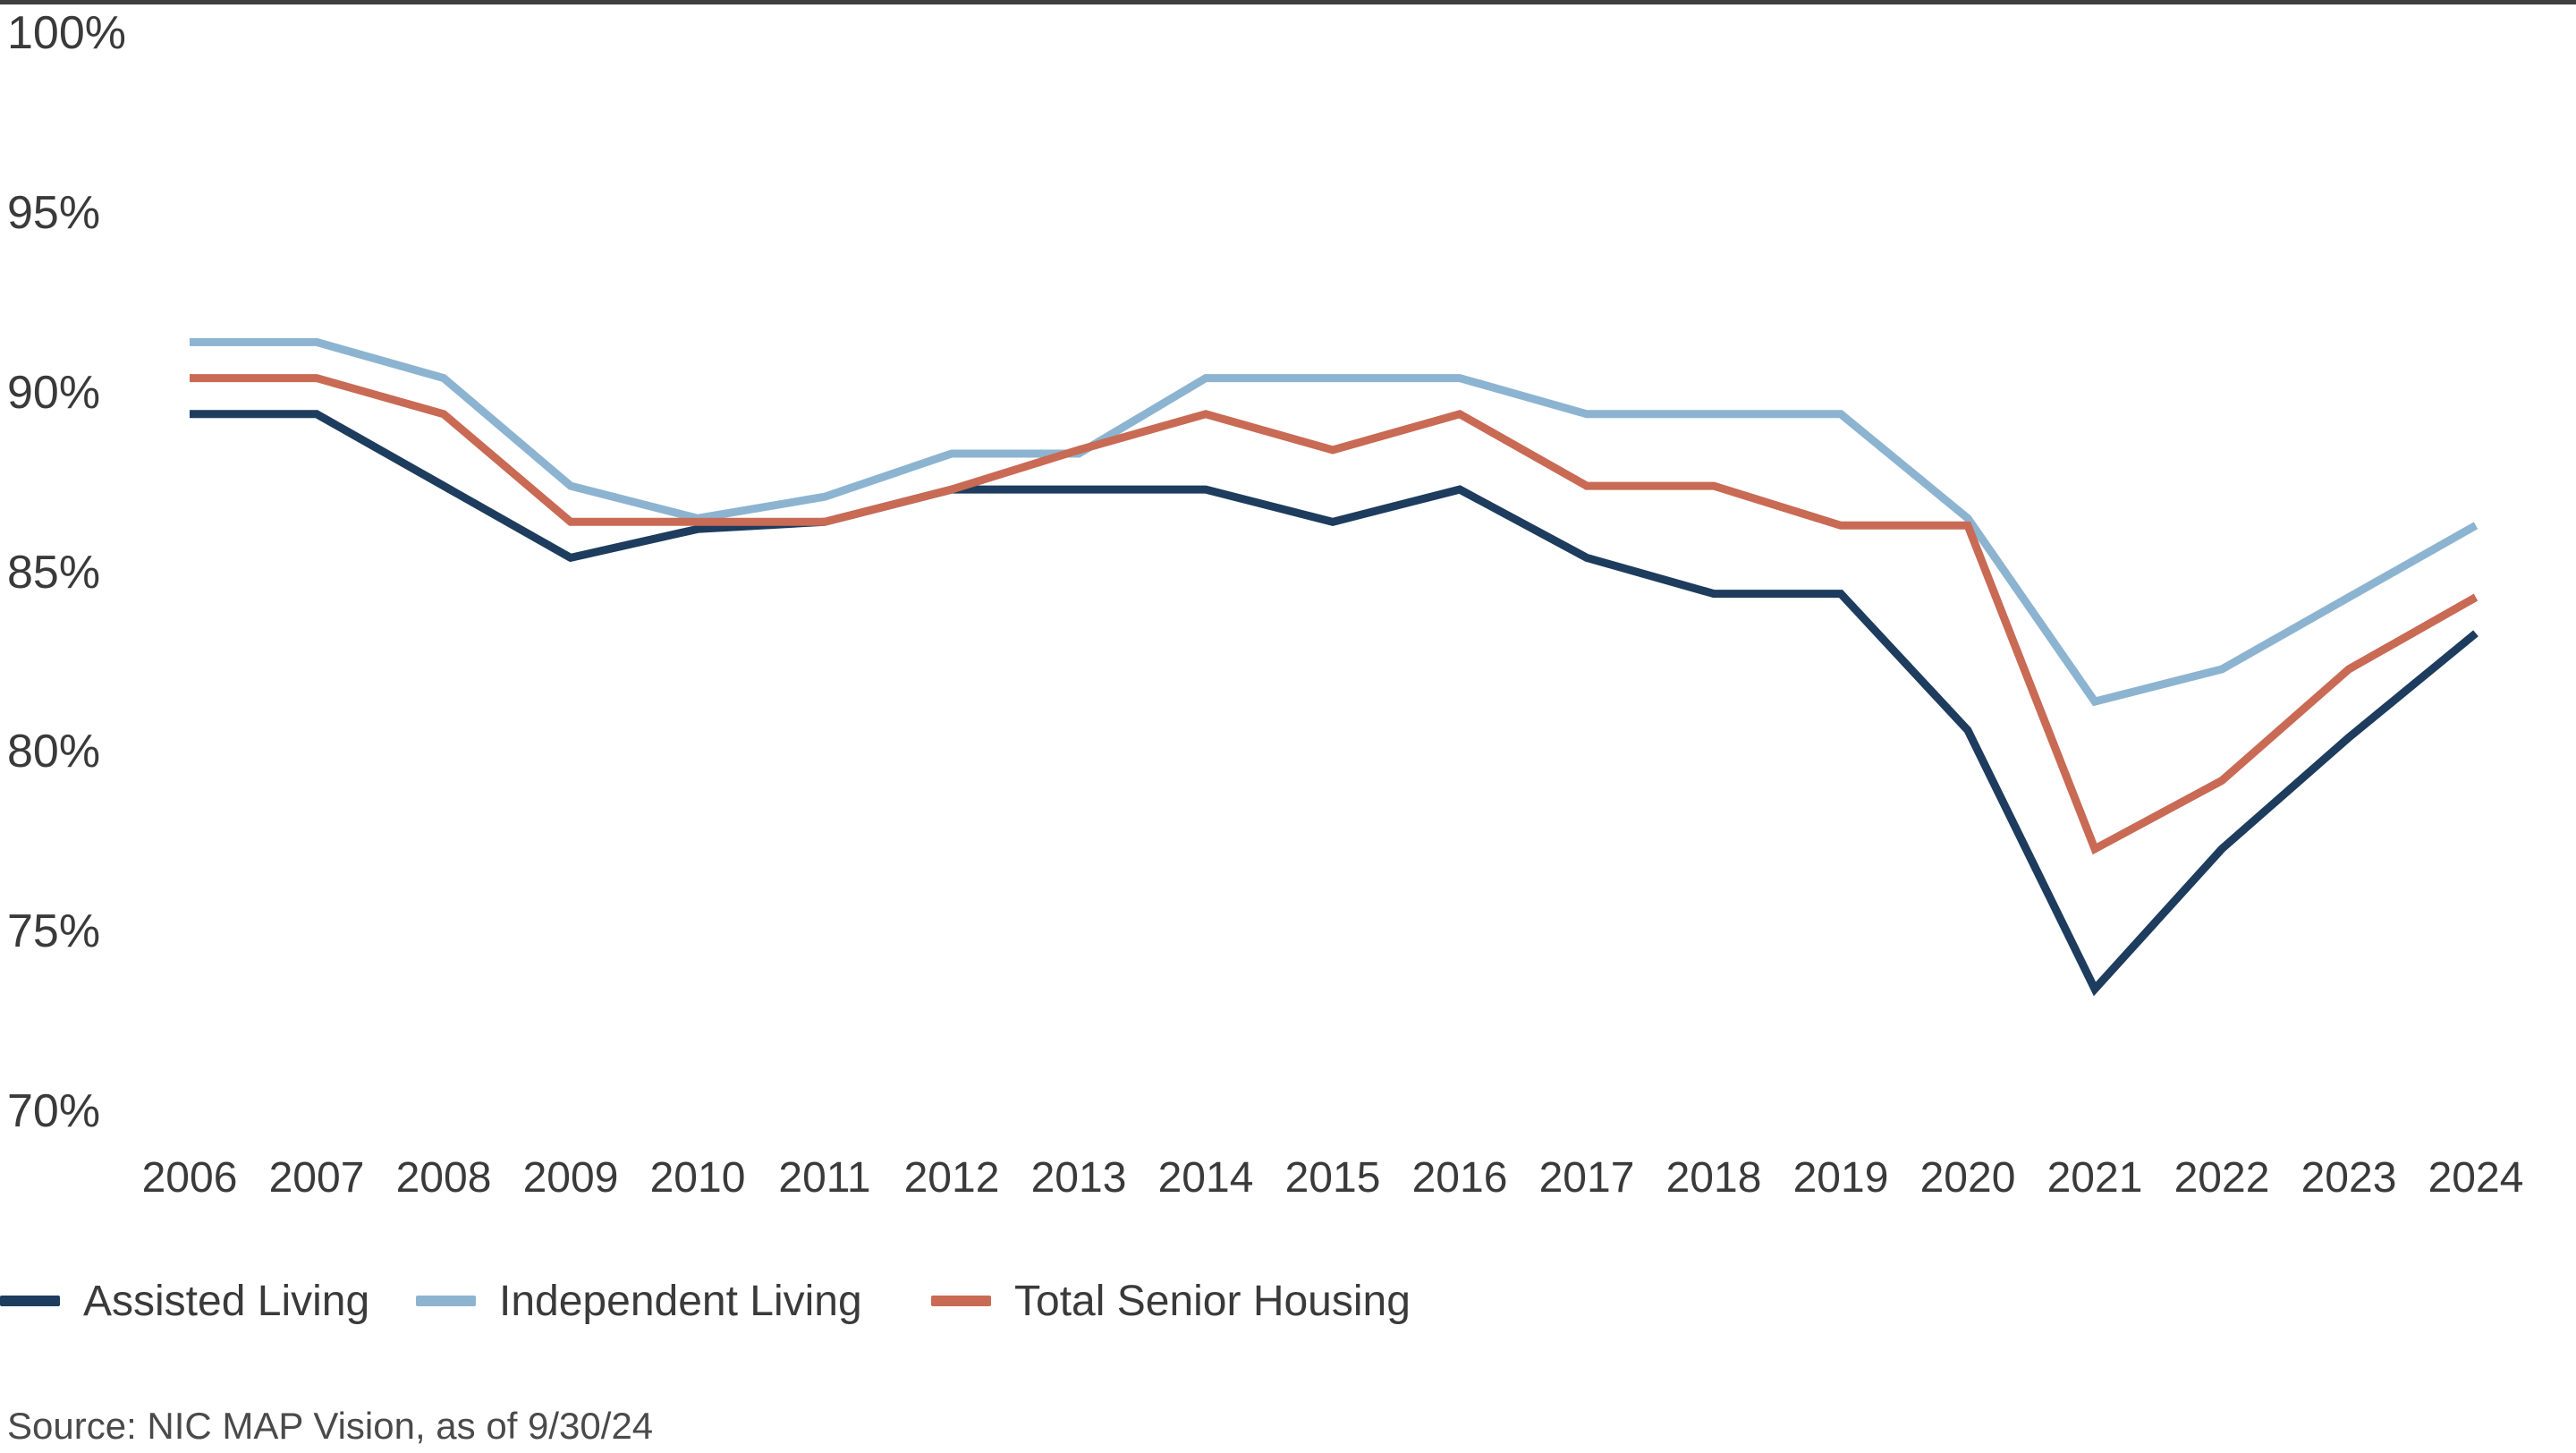 This screenshot has width=2576, height=1453. I want to click on y-tick-label: 85%, so click(54, 572).